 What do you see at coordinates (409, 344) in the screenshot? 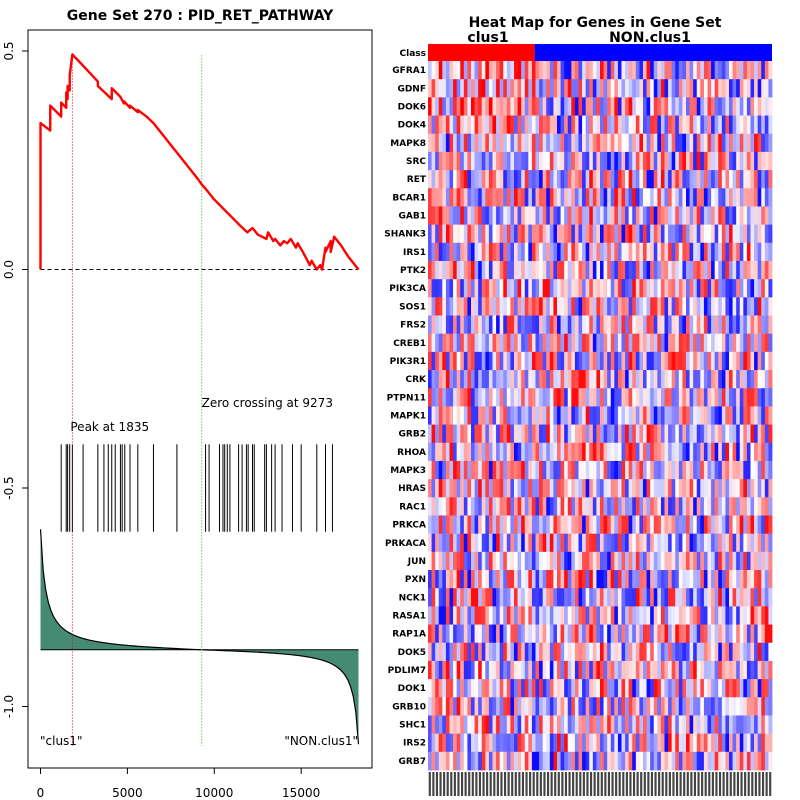
I see `gene-label: CREB1` at bounding box center [409, 344].